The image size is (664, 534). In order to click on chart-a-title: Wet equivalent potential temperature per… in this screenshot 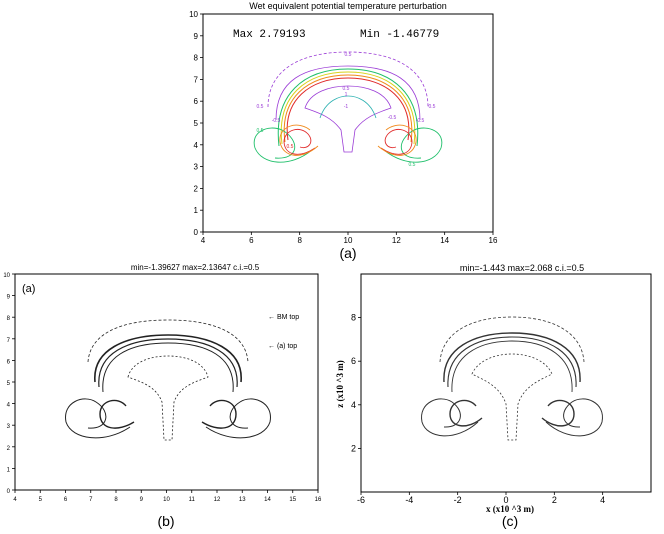, I will do `click(347, 6)`.